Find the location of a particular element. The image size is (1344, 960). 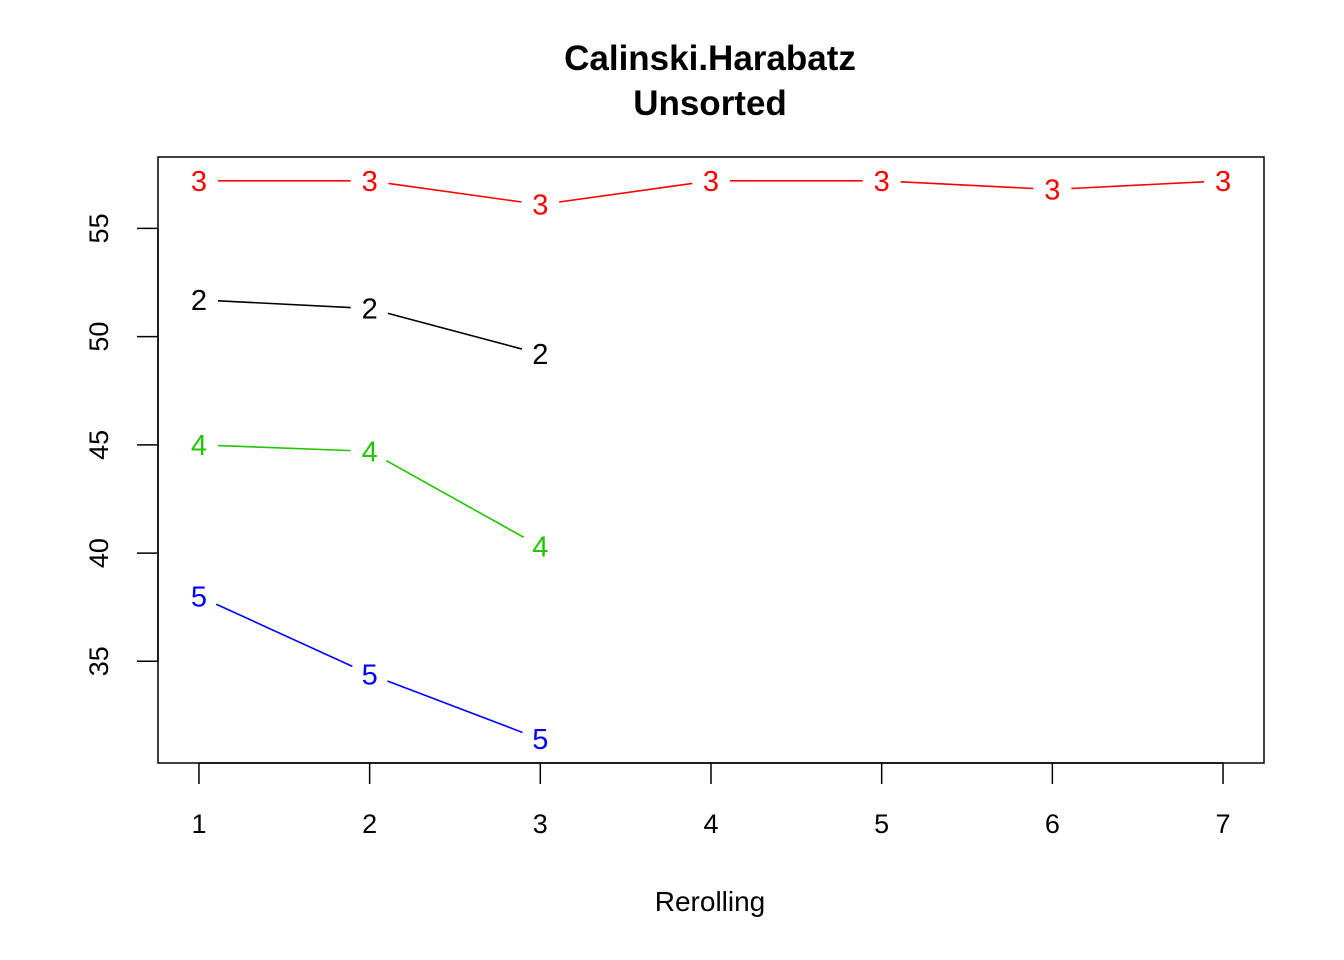

y-tick-label: 40 is located at coordinates (99, 553).